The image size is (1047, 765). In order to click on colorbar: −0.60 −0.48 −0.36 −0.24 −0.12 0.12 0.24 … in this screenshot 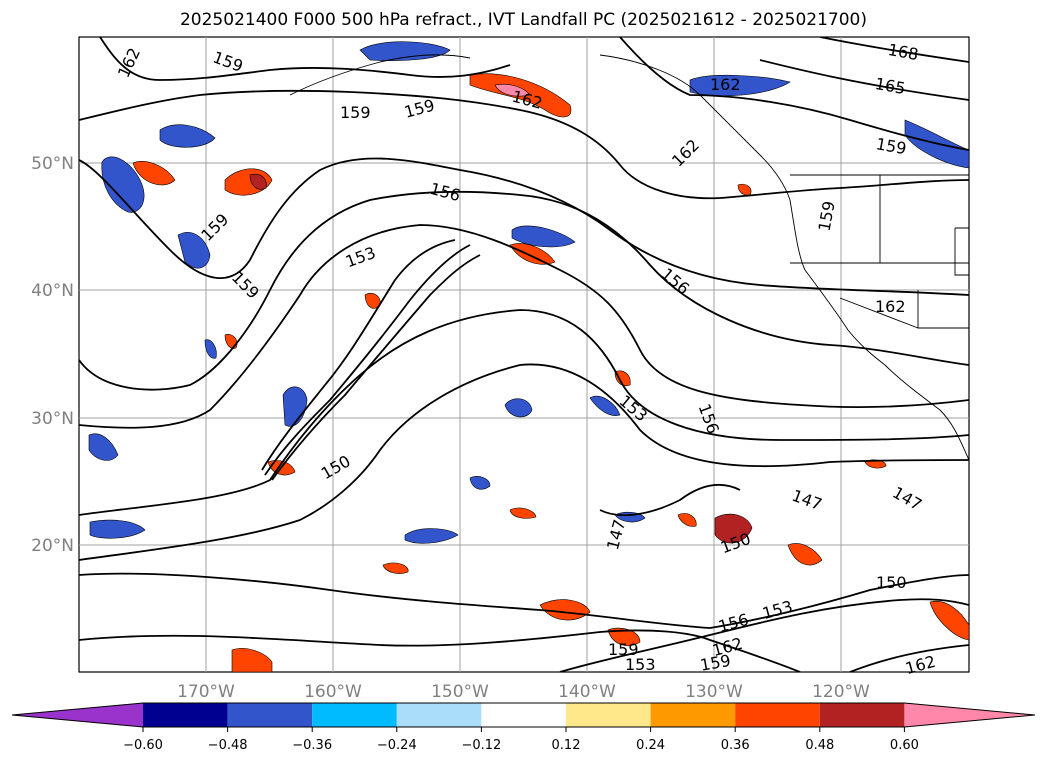, I will do `click(523, 727)`.